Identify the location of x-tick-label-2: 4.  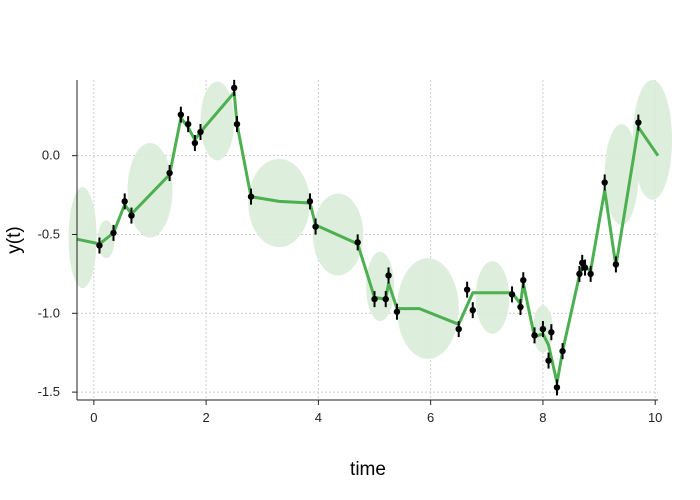
(318, 417).